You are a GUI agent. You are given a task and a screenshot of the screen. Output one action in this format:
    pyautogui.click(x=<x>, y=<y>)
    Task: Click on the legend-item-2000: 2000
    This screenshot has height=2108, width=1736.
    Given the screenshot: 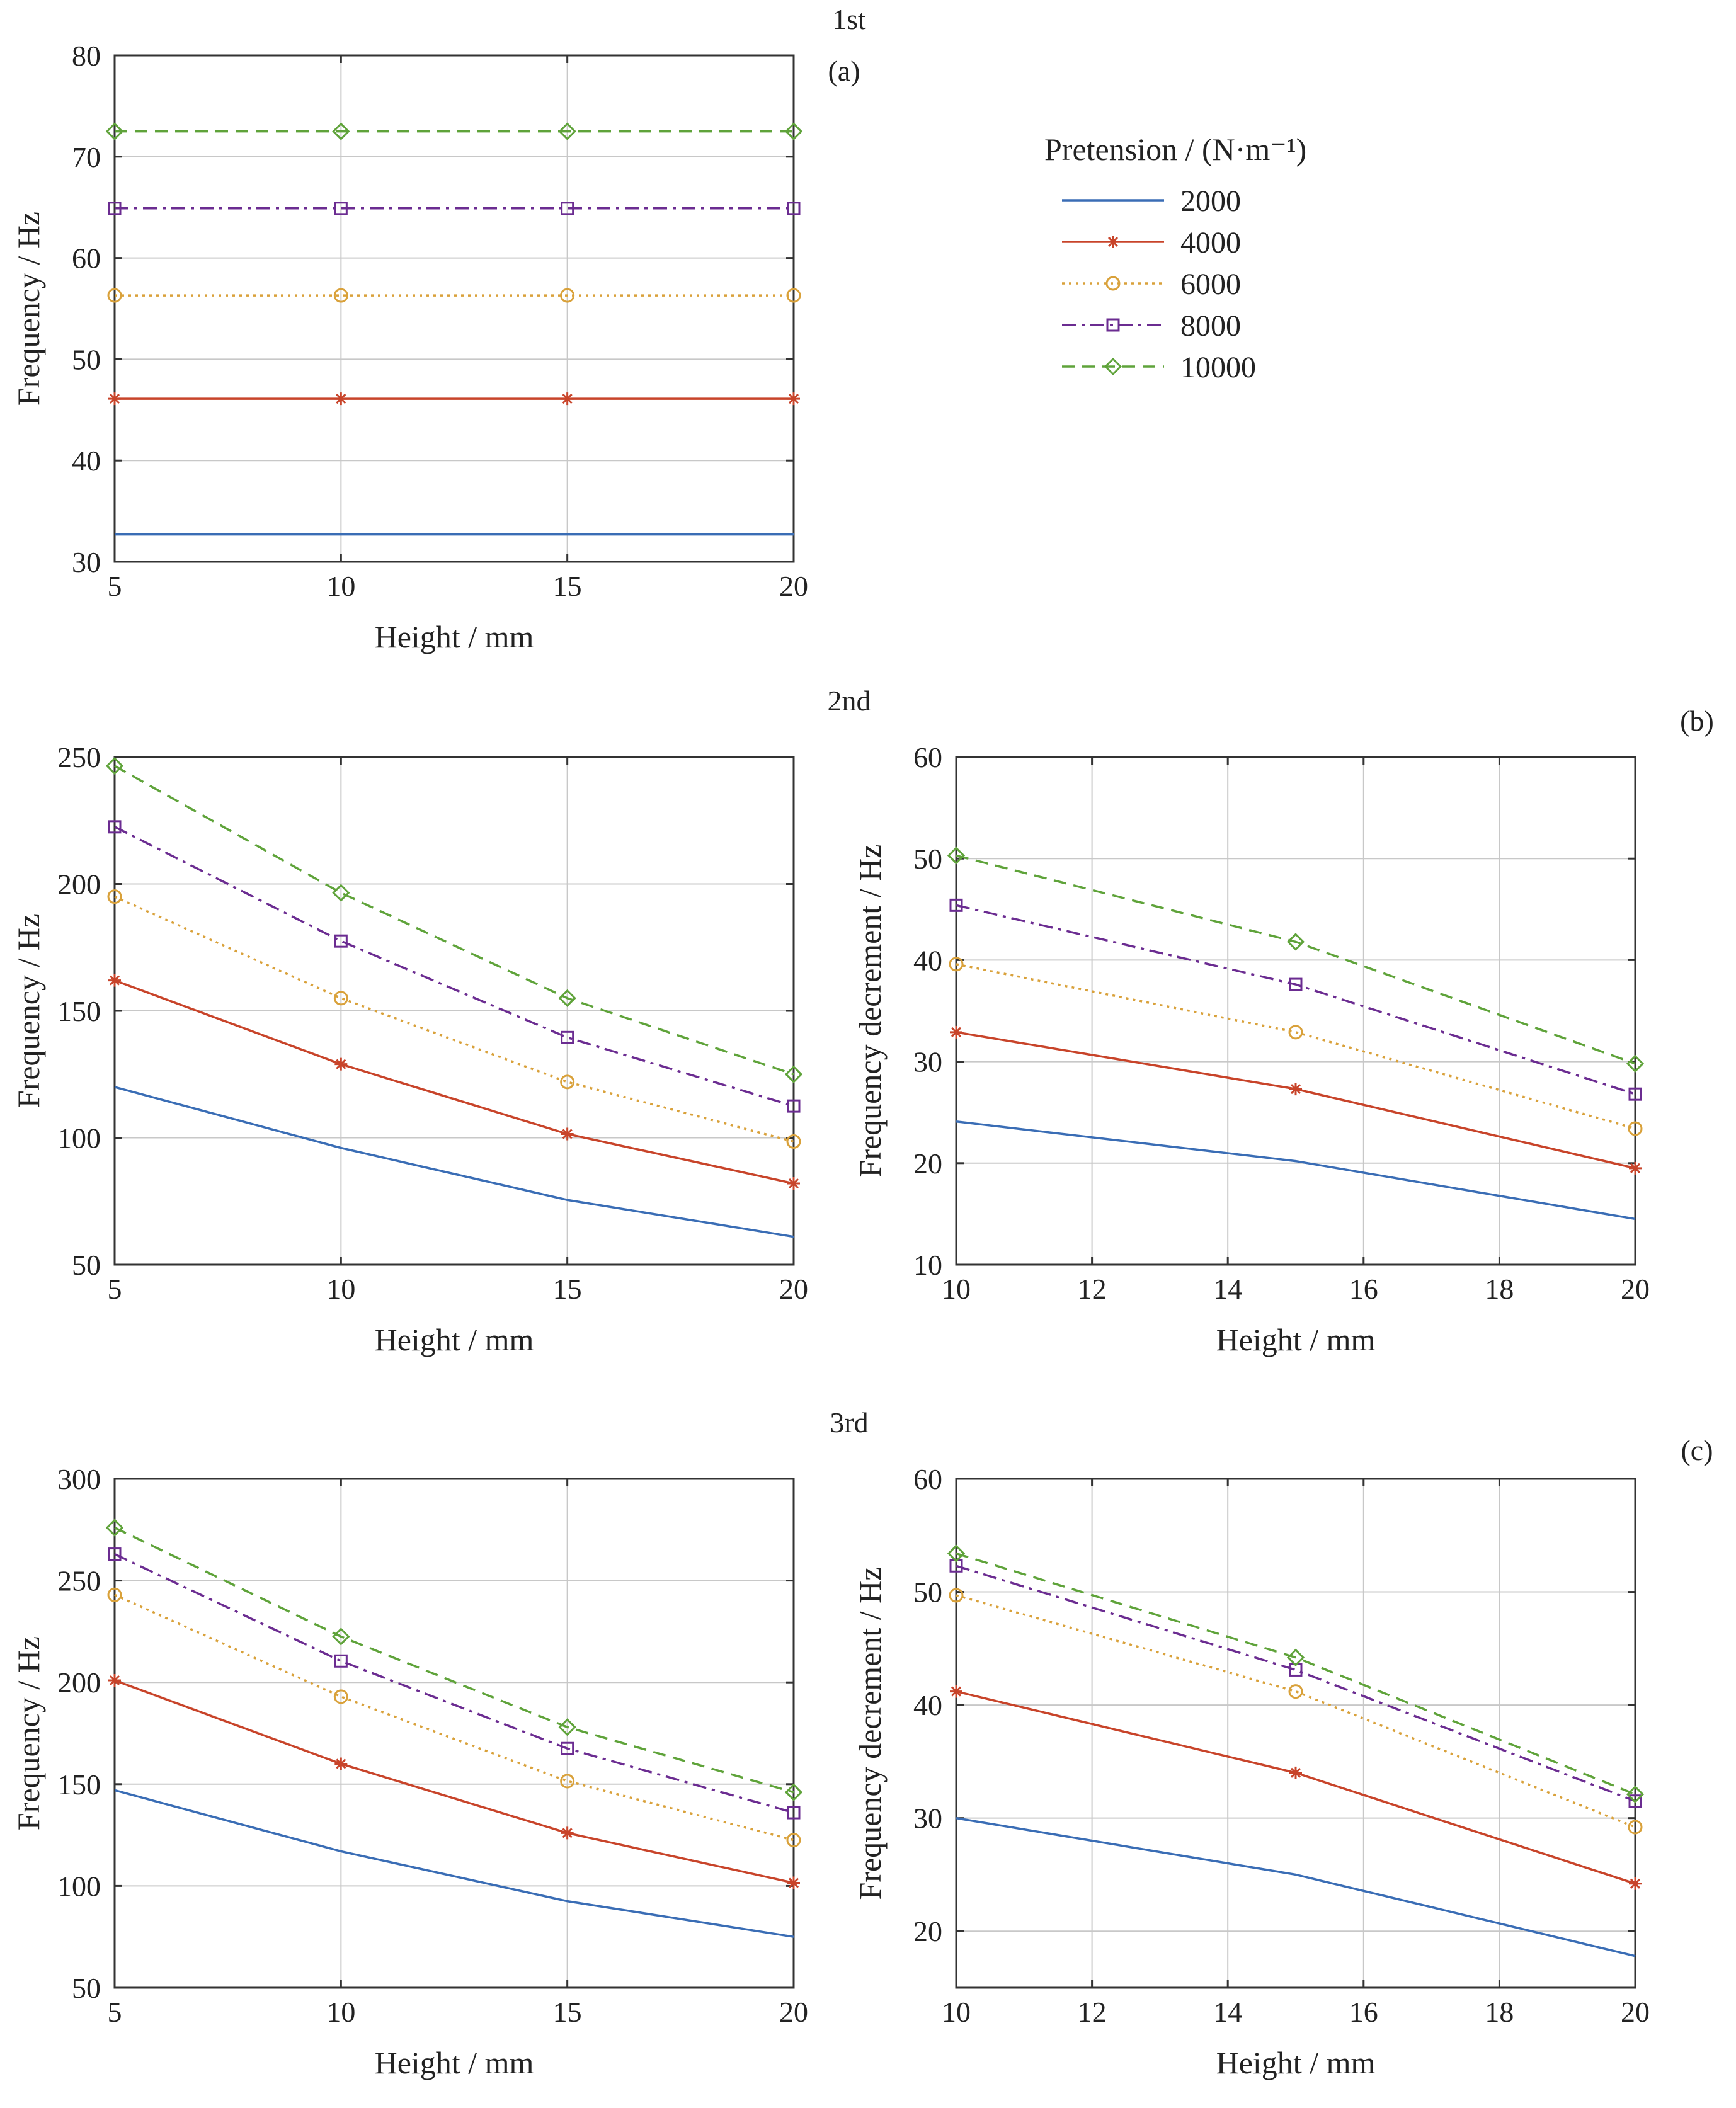 What is the action you would take?
    pyautogui.click(x=1151, y=201)
    